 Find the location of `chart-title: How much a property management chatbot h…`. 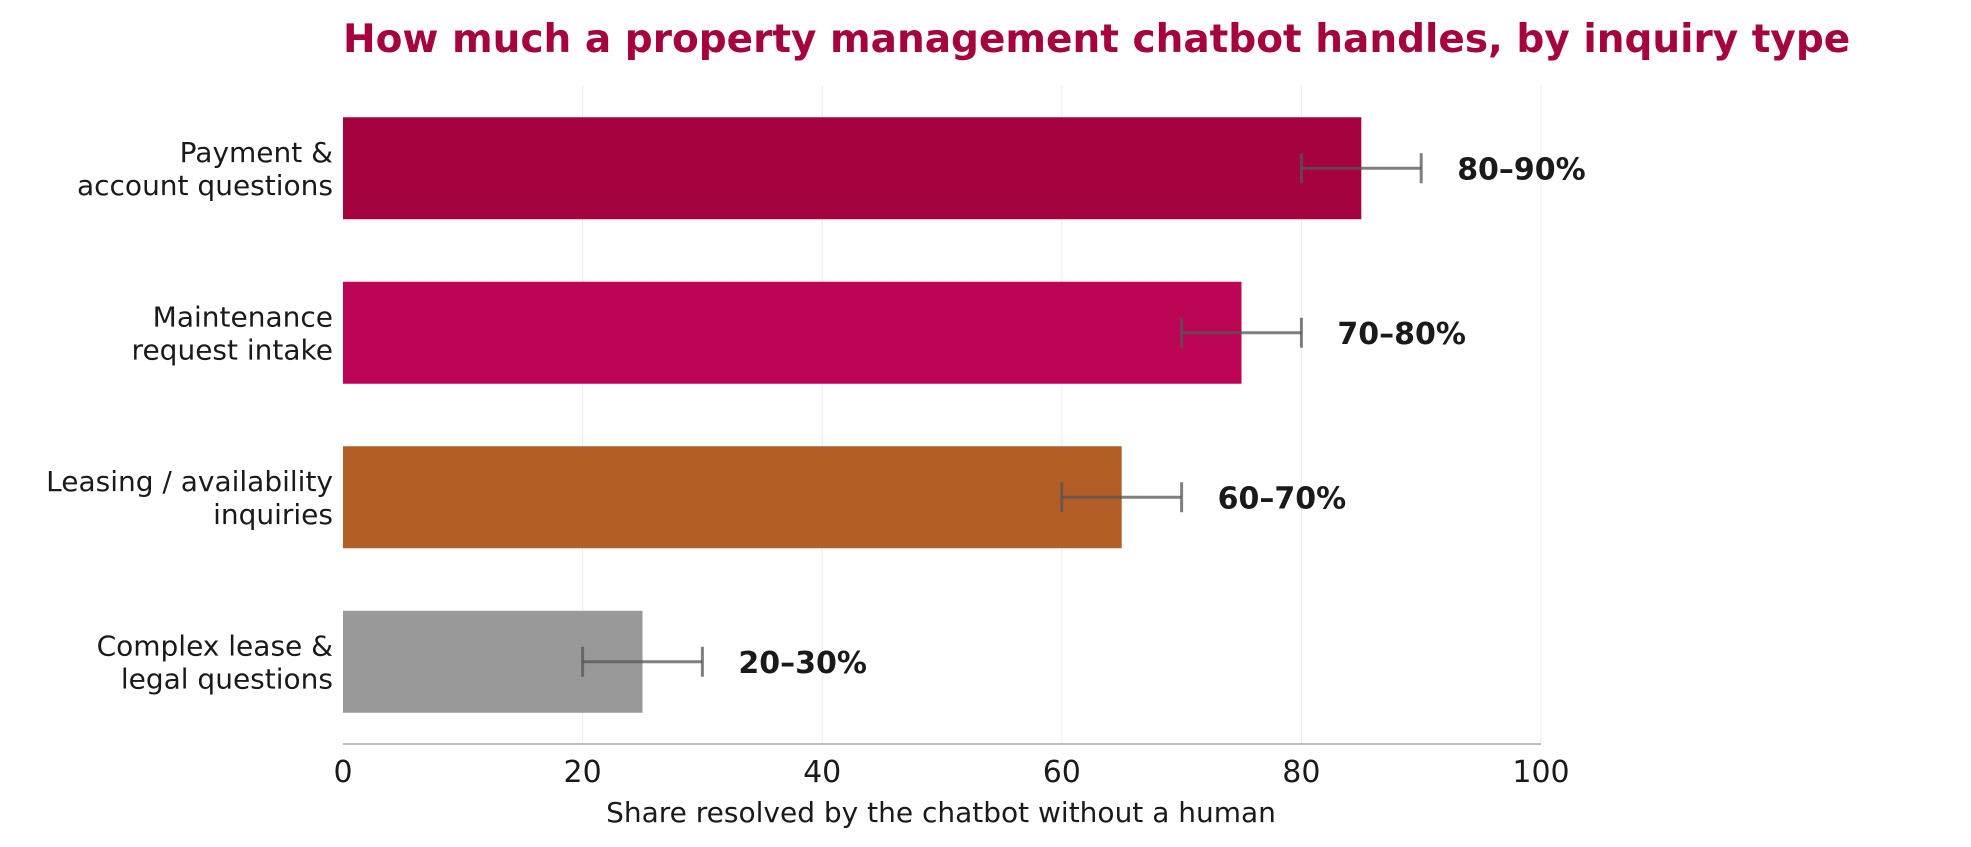

chart-title: How much a property management chatbot h… is located at coordinates (1096, 39).